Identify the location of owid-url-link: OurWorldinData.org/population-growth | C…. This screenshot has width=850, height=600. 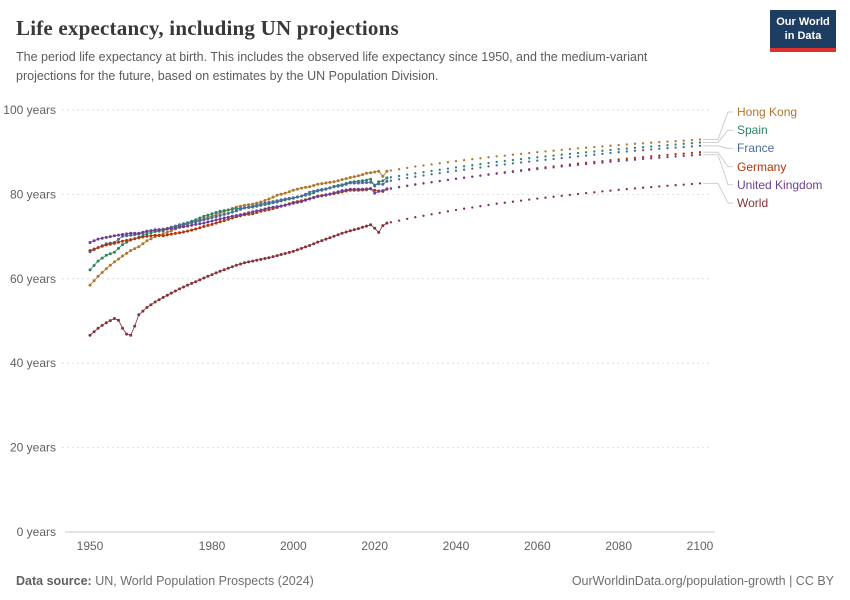
(702, 581).